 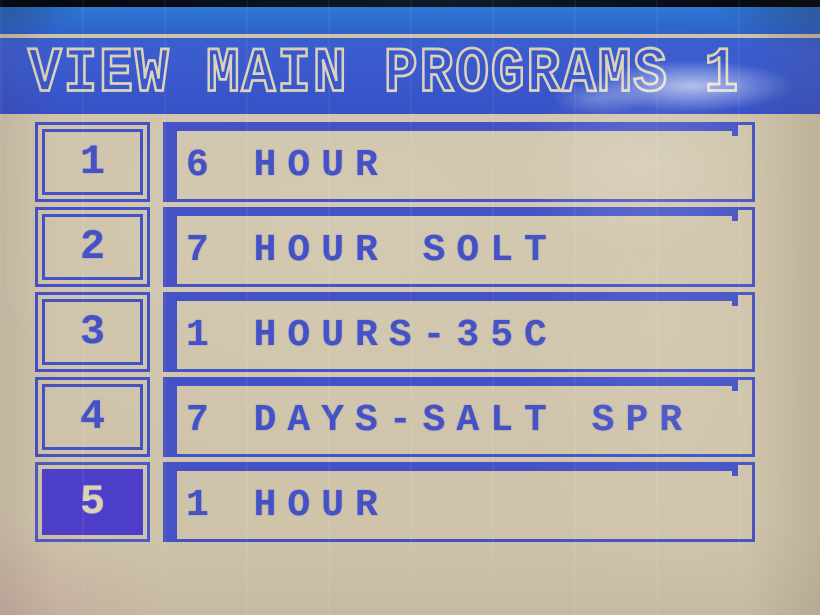 I want to click on program-row: 4 7 DAYS-SALT SPR, so click(x=410, y=417).